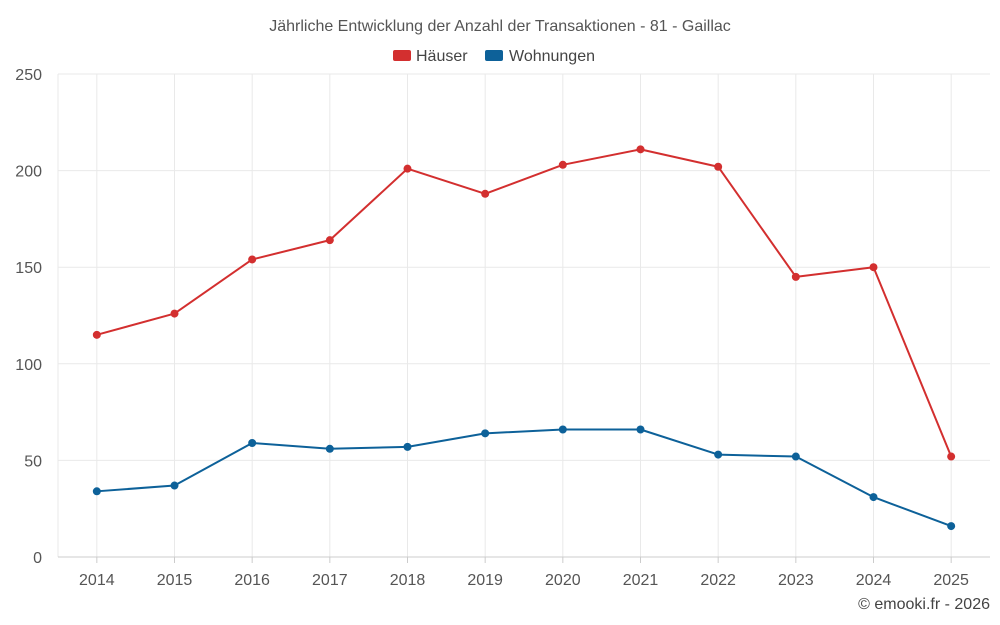  What do you see at coordinates (951, 580) in the screenshot?
I see `x-tick-label-2025: 2025` at bounding box center [951, 580].